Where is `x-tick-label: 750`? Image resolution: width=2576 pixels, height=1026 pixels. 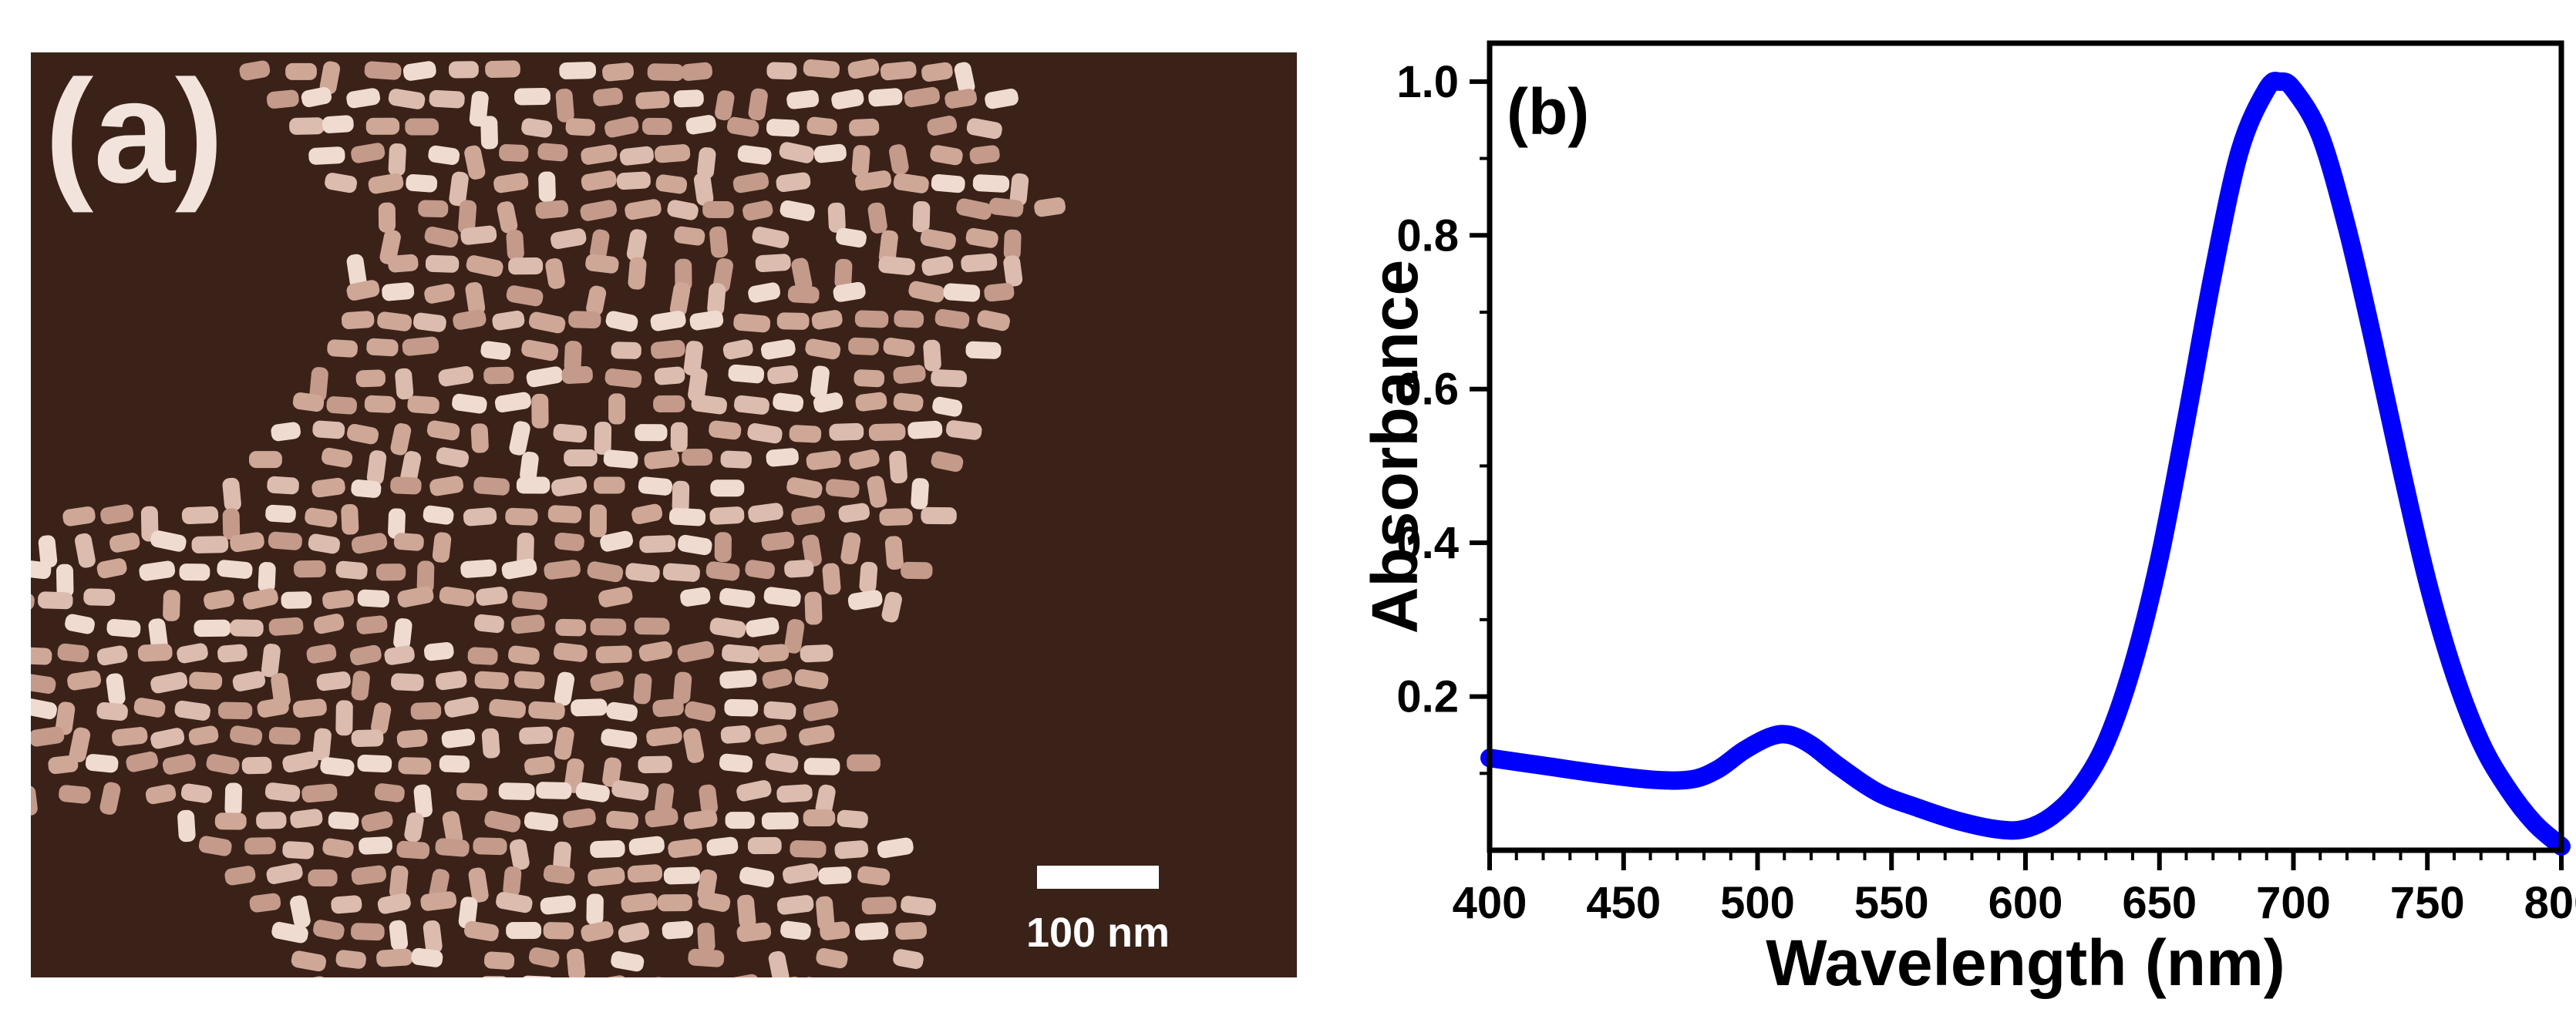 x-tick-label: 750 is located at coordinates (2427, 903).